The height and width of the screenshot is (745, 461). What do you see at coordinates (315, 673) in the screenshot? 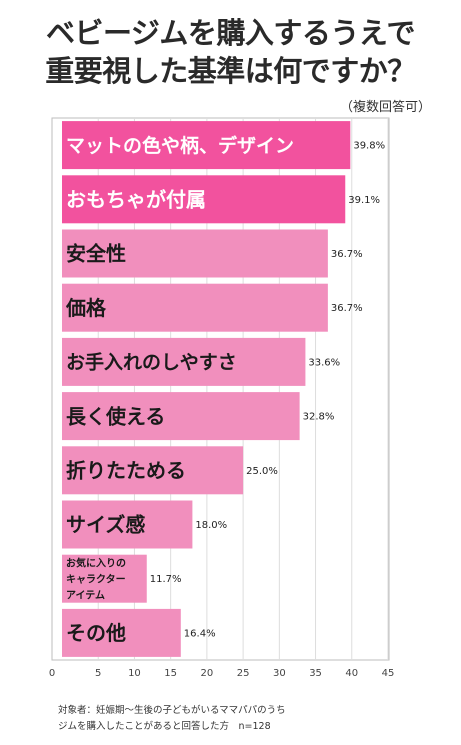
I see `x-tick-label: 35` at bounding box center [315, 673].